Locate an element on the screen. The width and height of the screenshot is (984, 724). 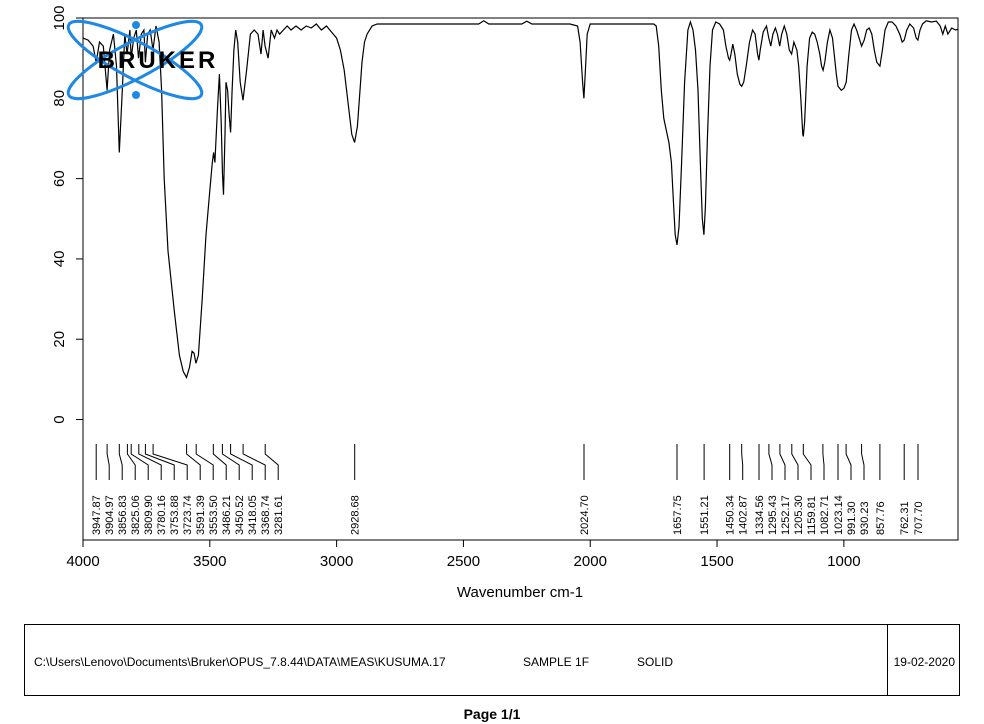
peak-label: 3809.90 is located at coordinates (149, 515).